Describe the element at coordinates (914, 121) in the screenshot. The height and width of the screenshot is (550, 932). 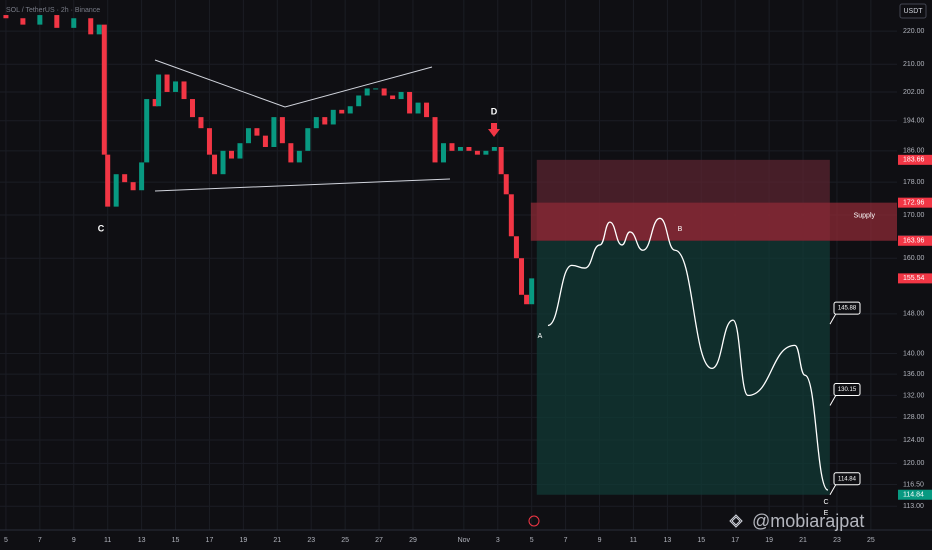
I see `y-tick-label: 194.00` at that location.